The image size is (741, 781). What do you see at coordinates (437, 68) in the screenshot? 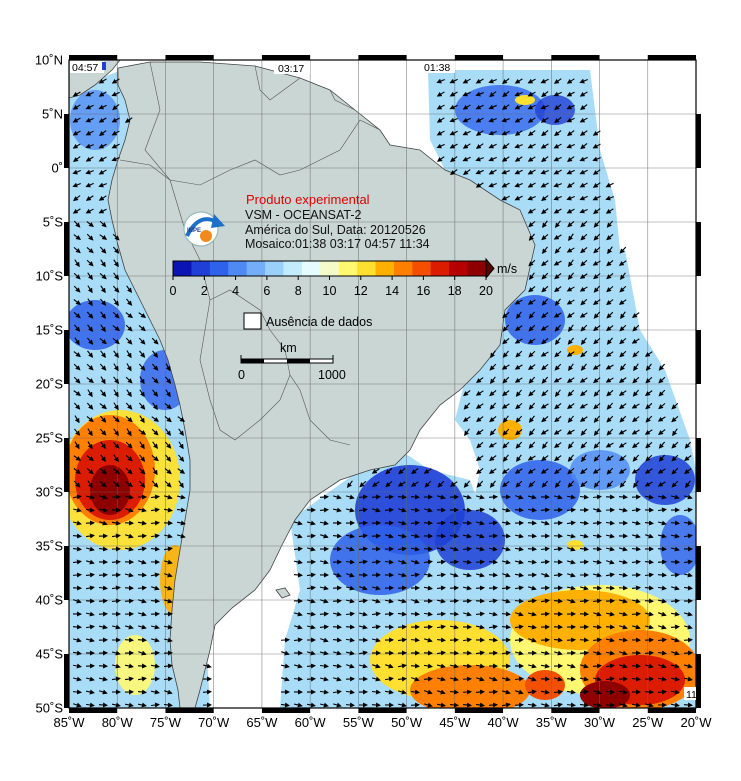
I see `pass-time-3: 01:38` at bounding box center [437, 68].